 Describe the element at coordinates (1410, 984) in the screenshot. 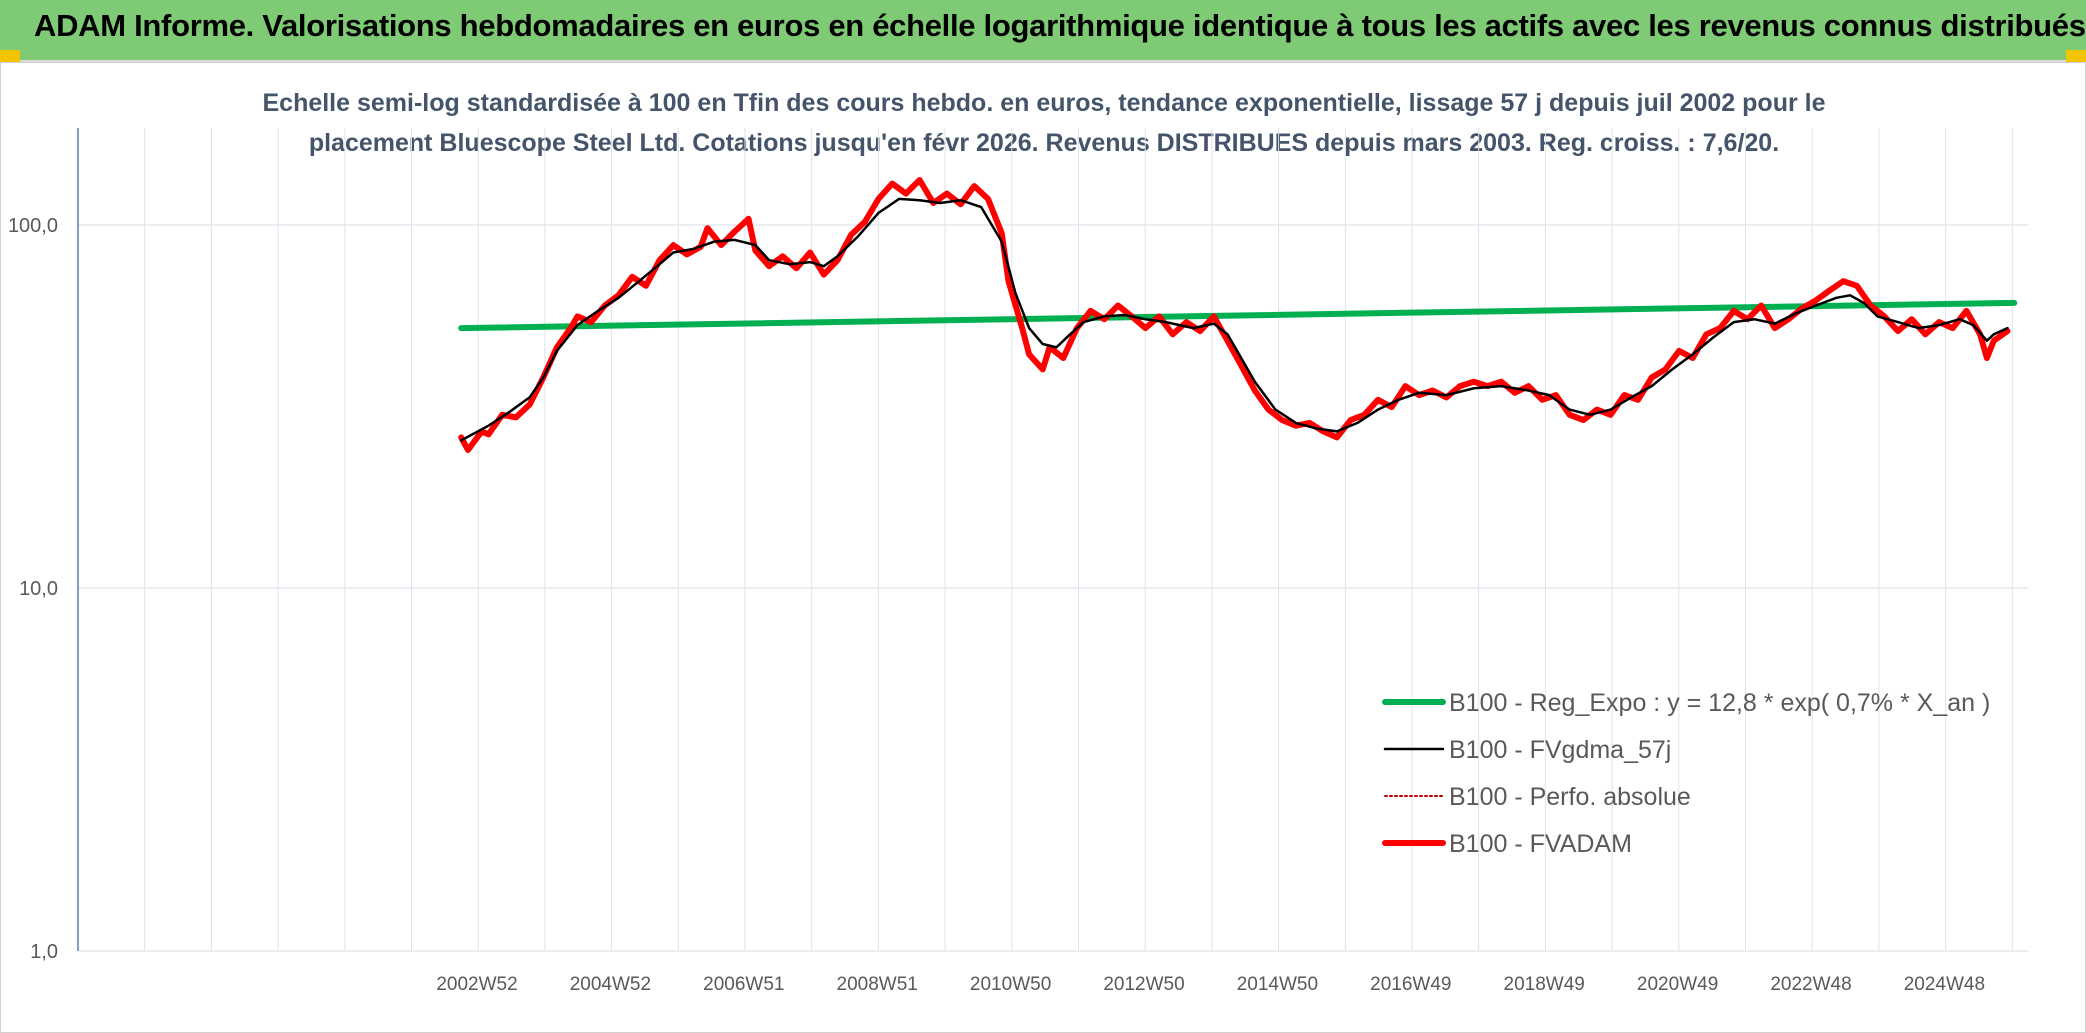

I see `x-tick-label: 2016W49` at that location.